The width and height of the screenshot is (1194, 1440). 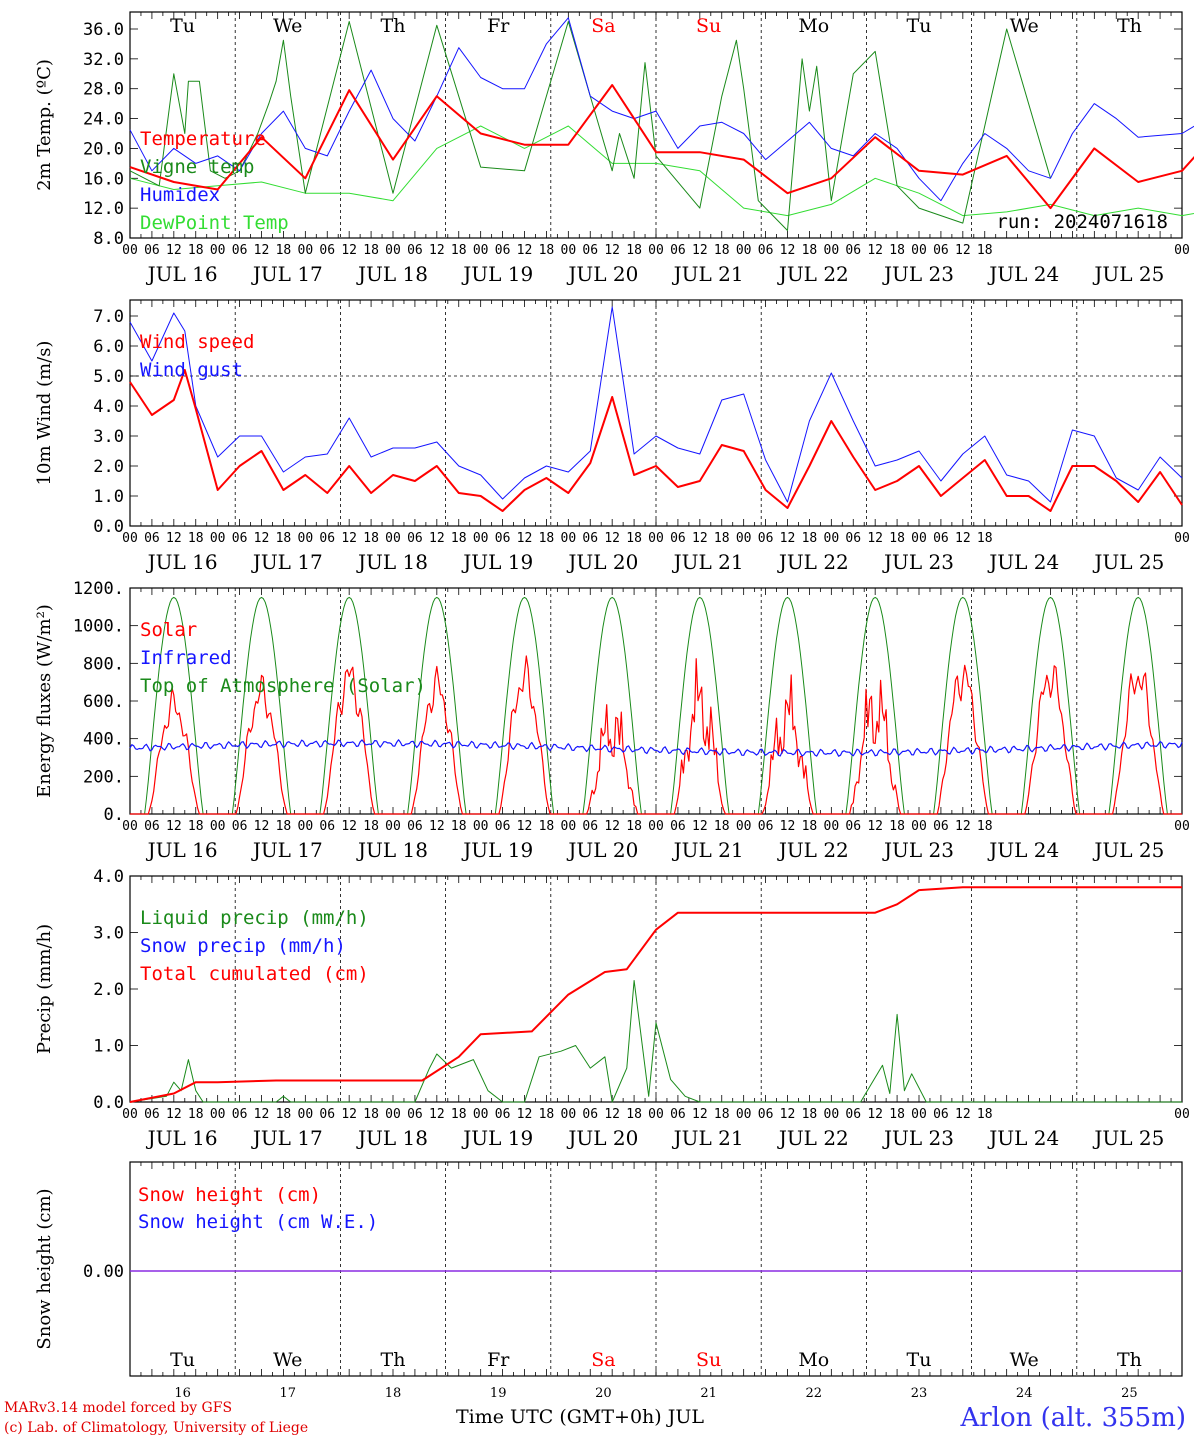 I want to click on day-number-label: 20, so click(x=603, y=1393).